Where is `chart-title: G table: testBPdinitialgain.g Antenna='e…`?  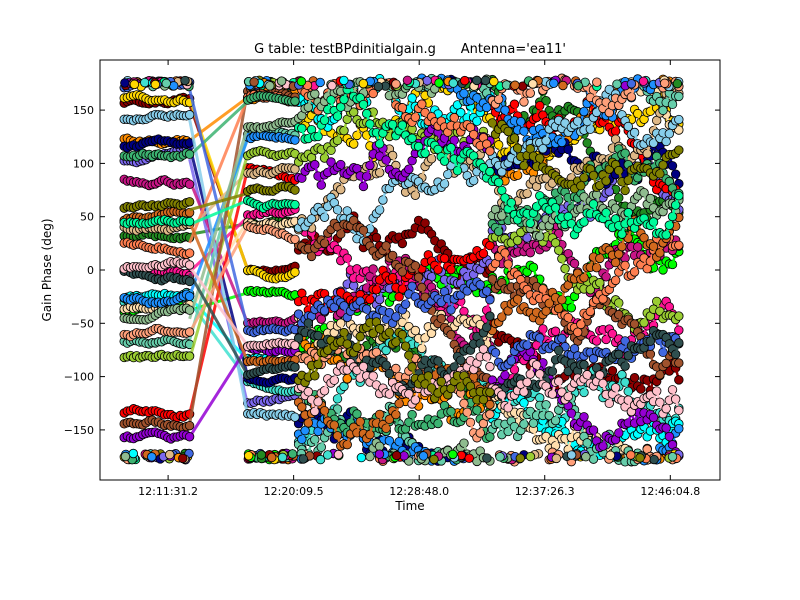
chart-title: G table: testBPdinitialgain.g Antenna='e… is located at coordinates (410, 49).